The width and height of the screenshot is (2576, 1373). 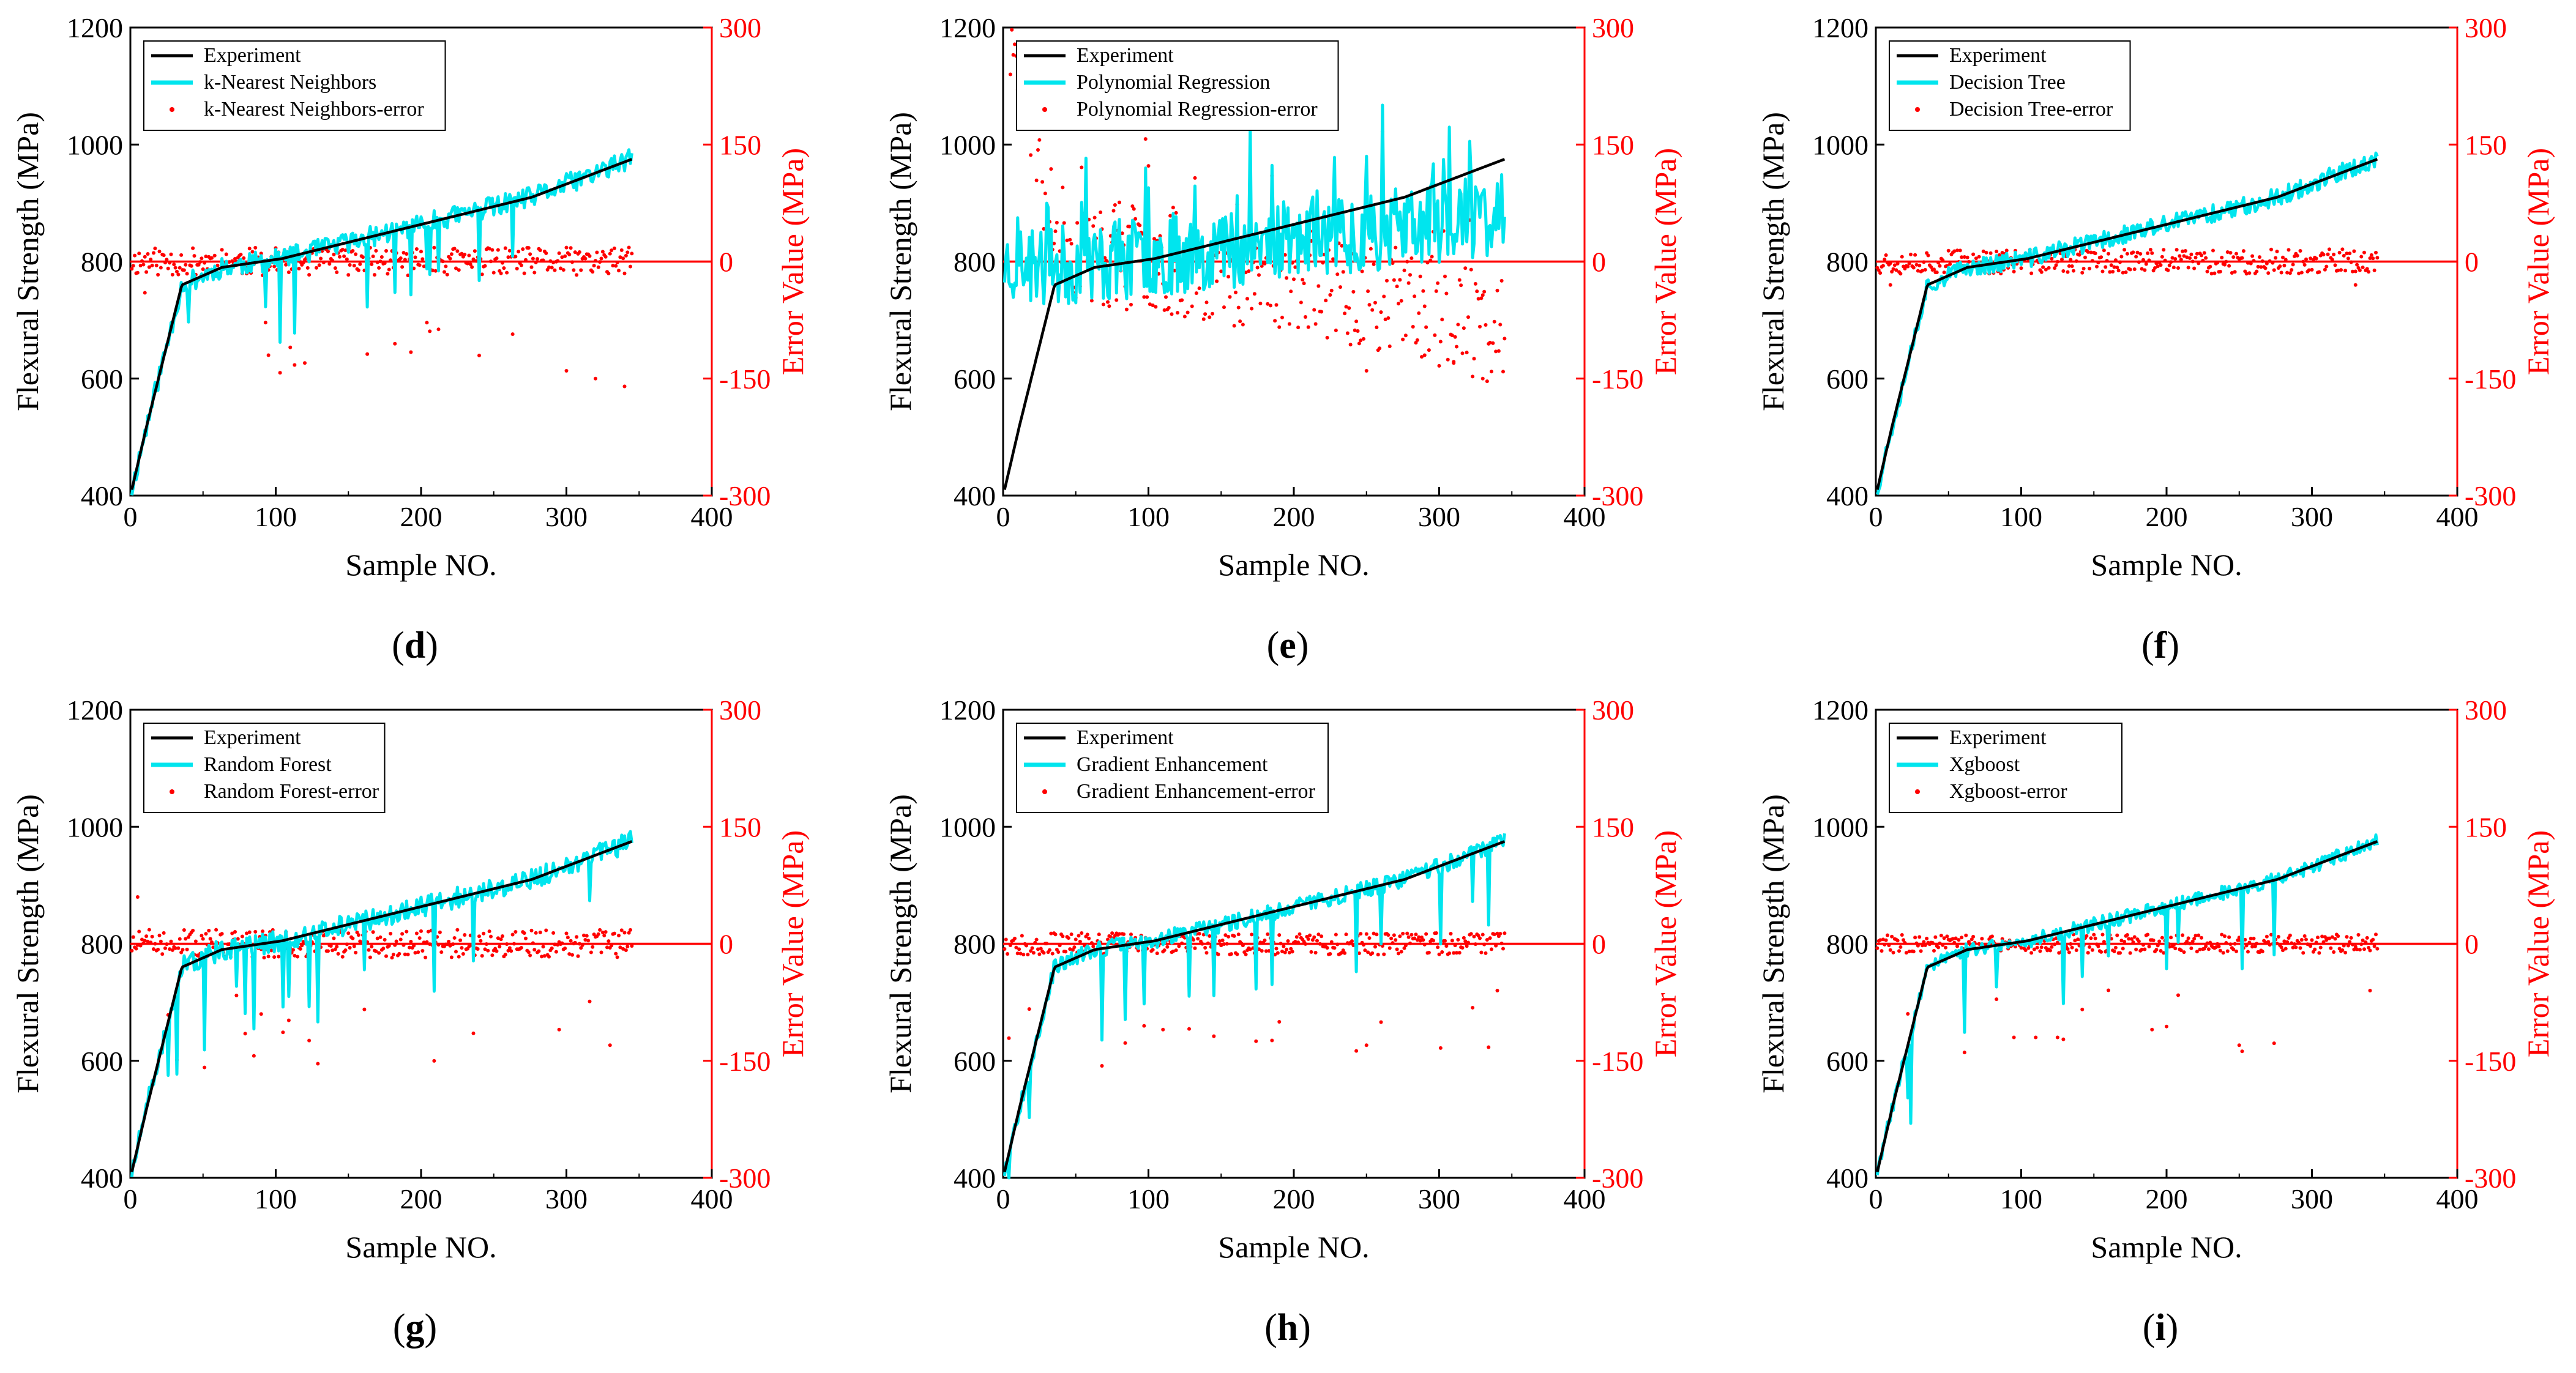 What do you see at coordinates (1254, 1006) in the screenshot?
I see `prediction-line` at bounding box center [1254, 1006].